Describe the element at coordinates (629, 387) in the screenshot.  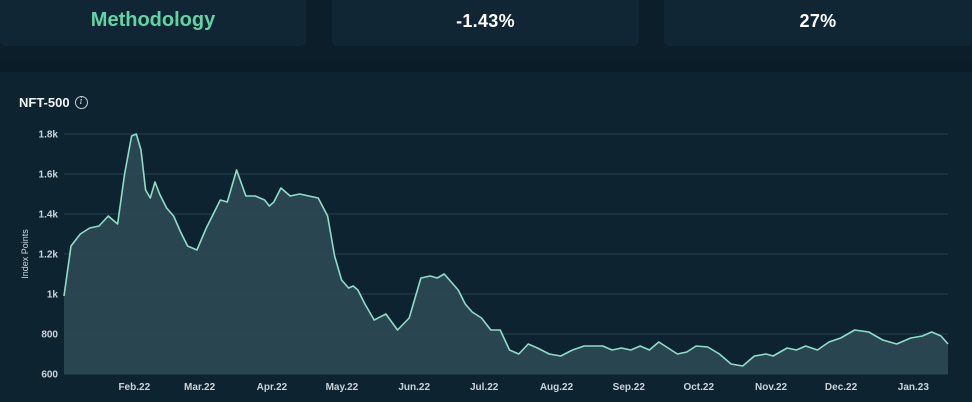
I see `x-tick-label: Sep.22` at that location.